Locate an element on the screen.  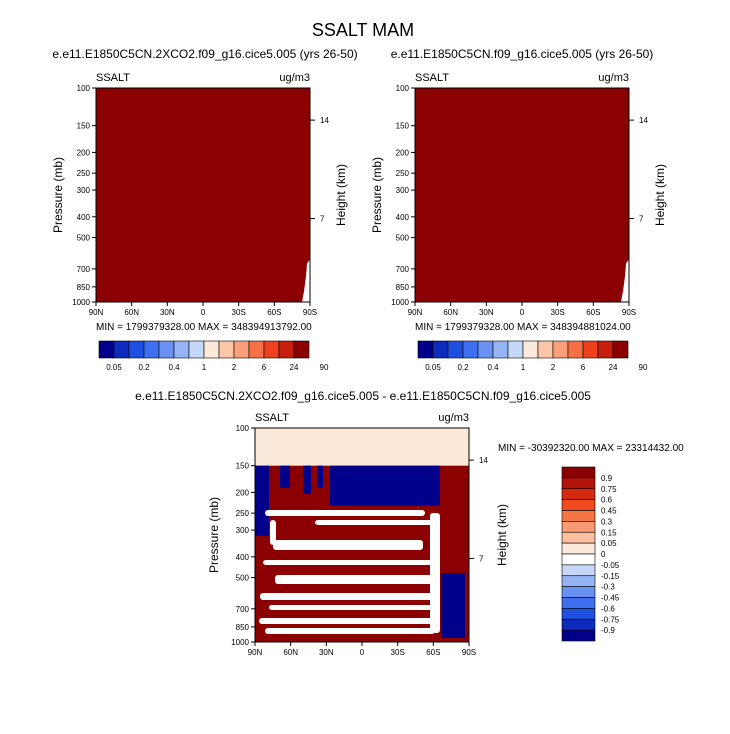
colorbar-label: -0.15 is located at coordinates (610, 576).